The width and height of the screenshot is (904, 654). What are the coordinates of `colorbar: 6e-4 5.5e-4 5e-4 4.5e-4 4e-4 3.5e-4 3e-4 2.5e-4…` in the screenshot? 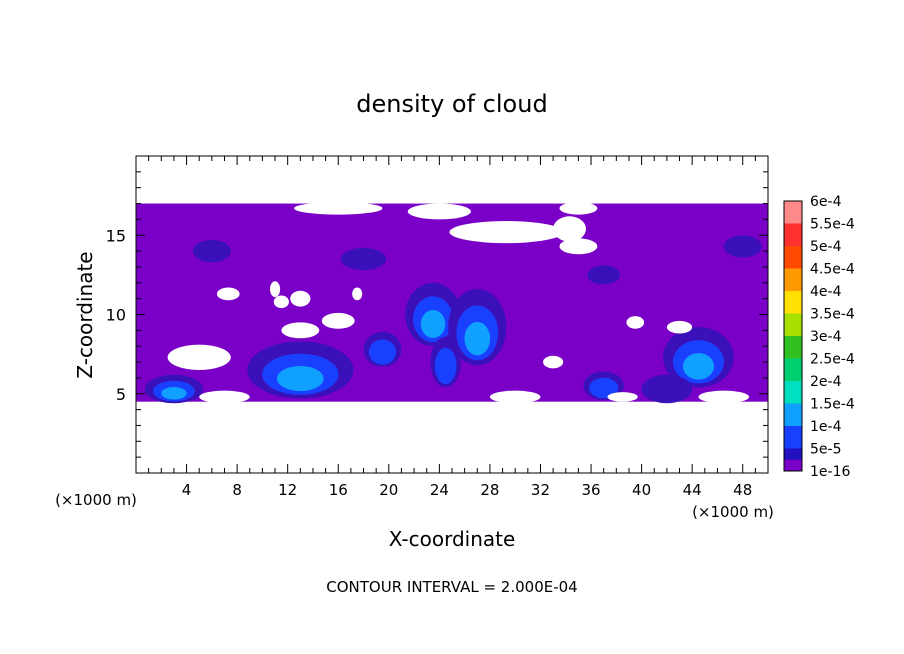 It's located at (819, 337).